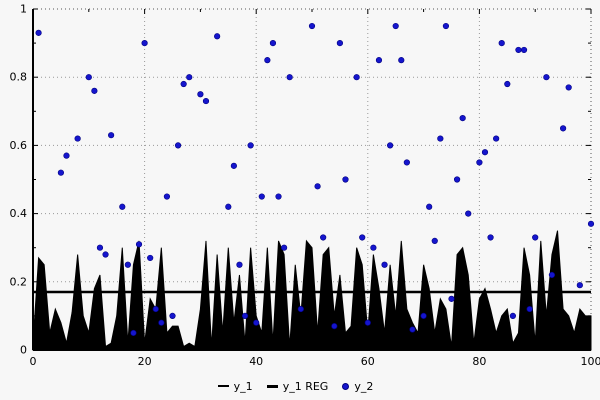  What do you see at coordinates (23, 9) in the screenshot?
I see `y-tick-label: 1` at bounding box center [23, 9].